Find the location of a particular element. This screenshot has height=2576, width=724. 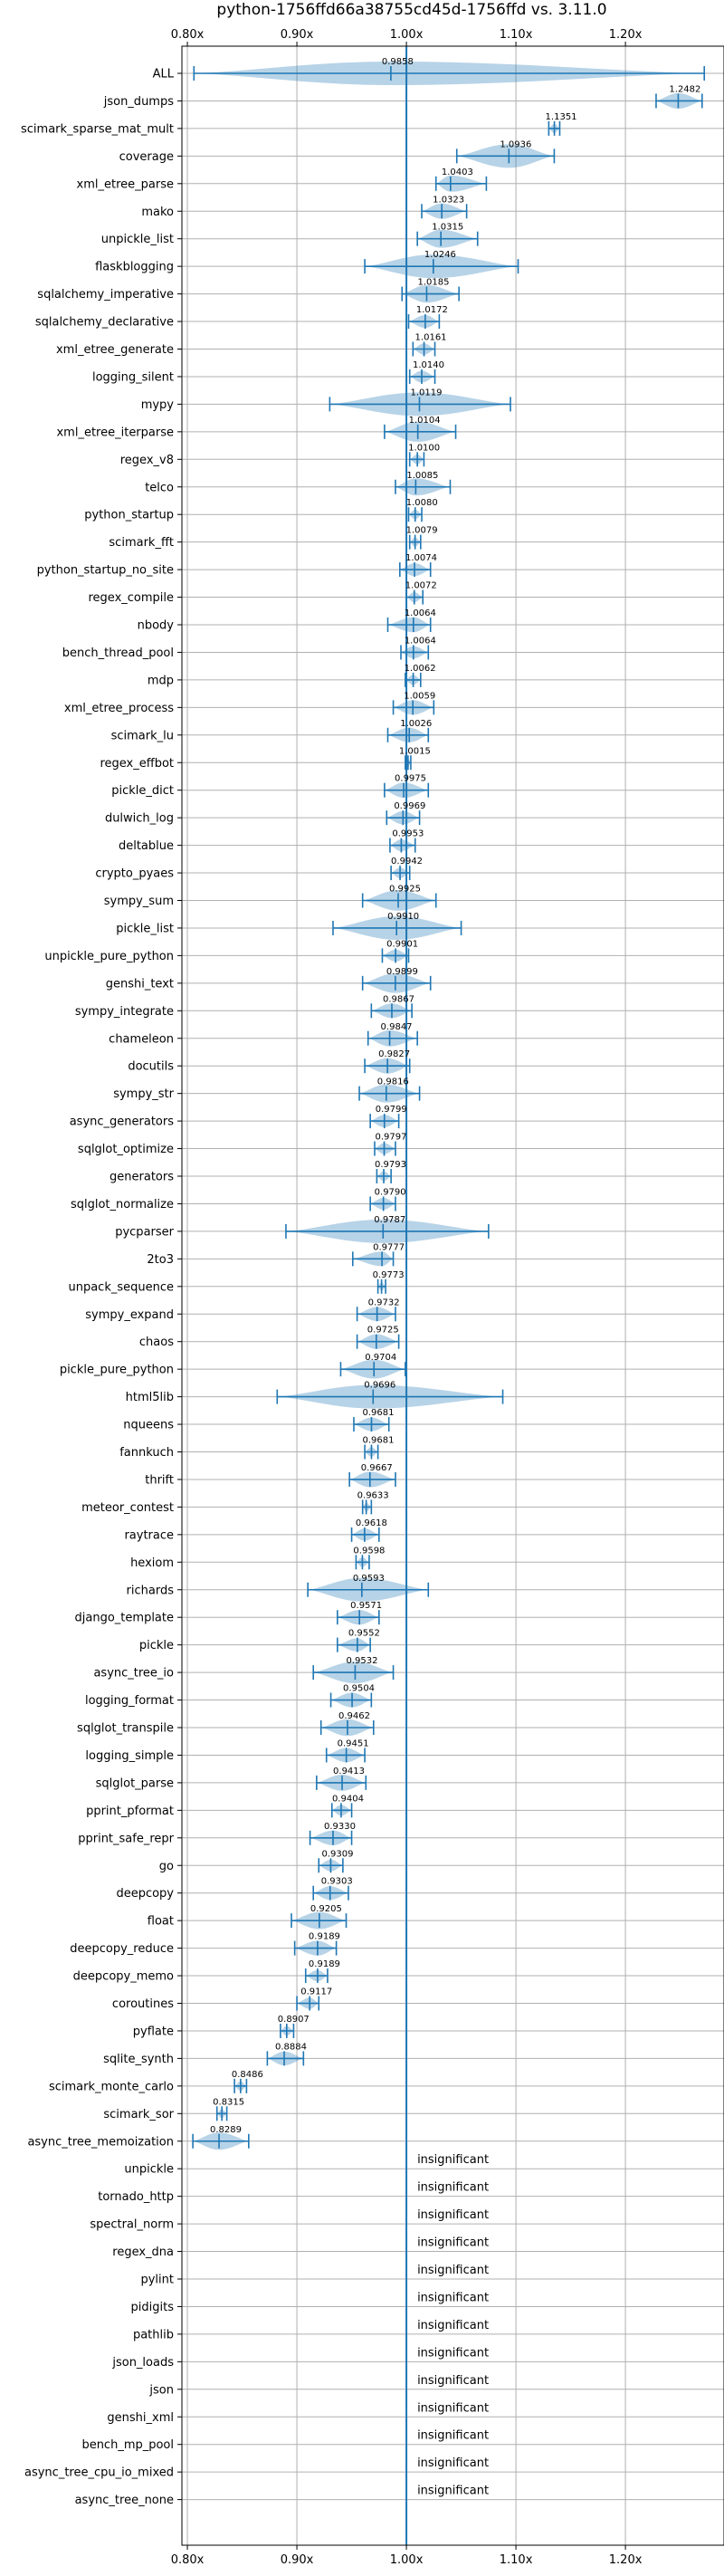

x-tick-label-top: 1.20x is located at coordinates (626, 35).